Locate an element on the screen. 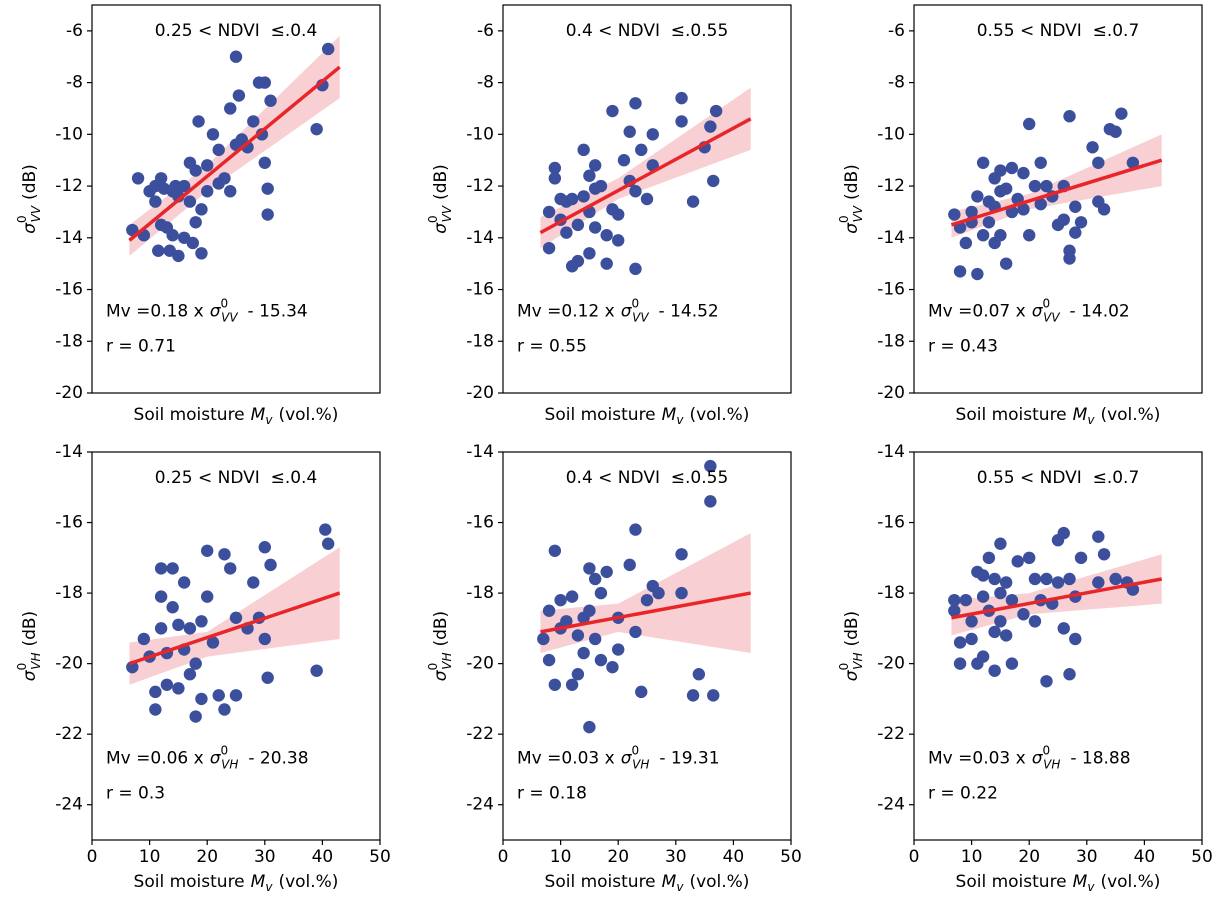 This screenshot has height=899, width=1225. y-axis-label: σ0VH (dB) is located at coordinates (29, 646).